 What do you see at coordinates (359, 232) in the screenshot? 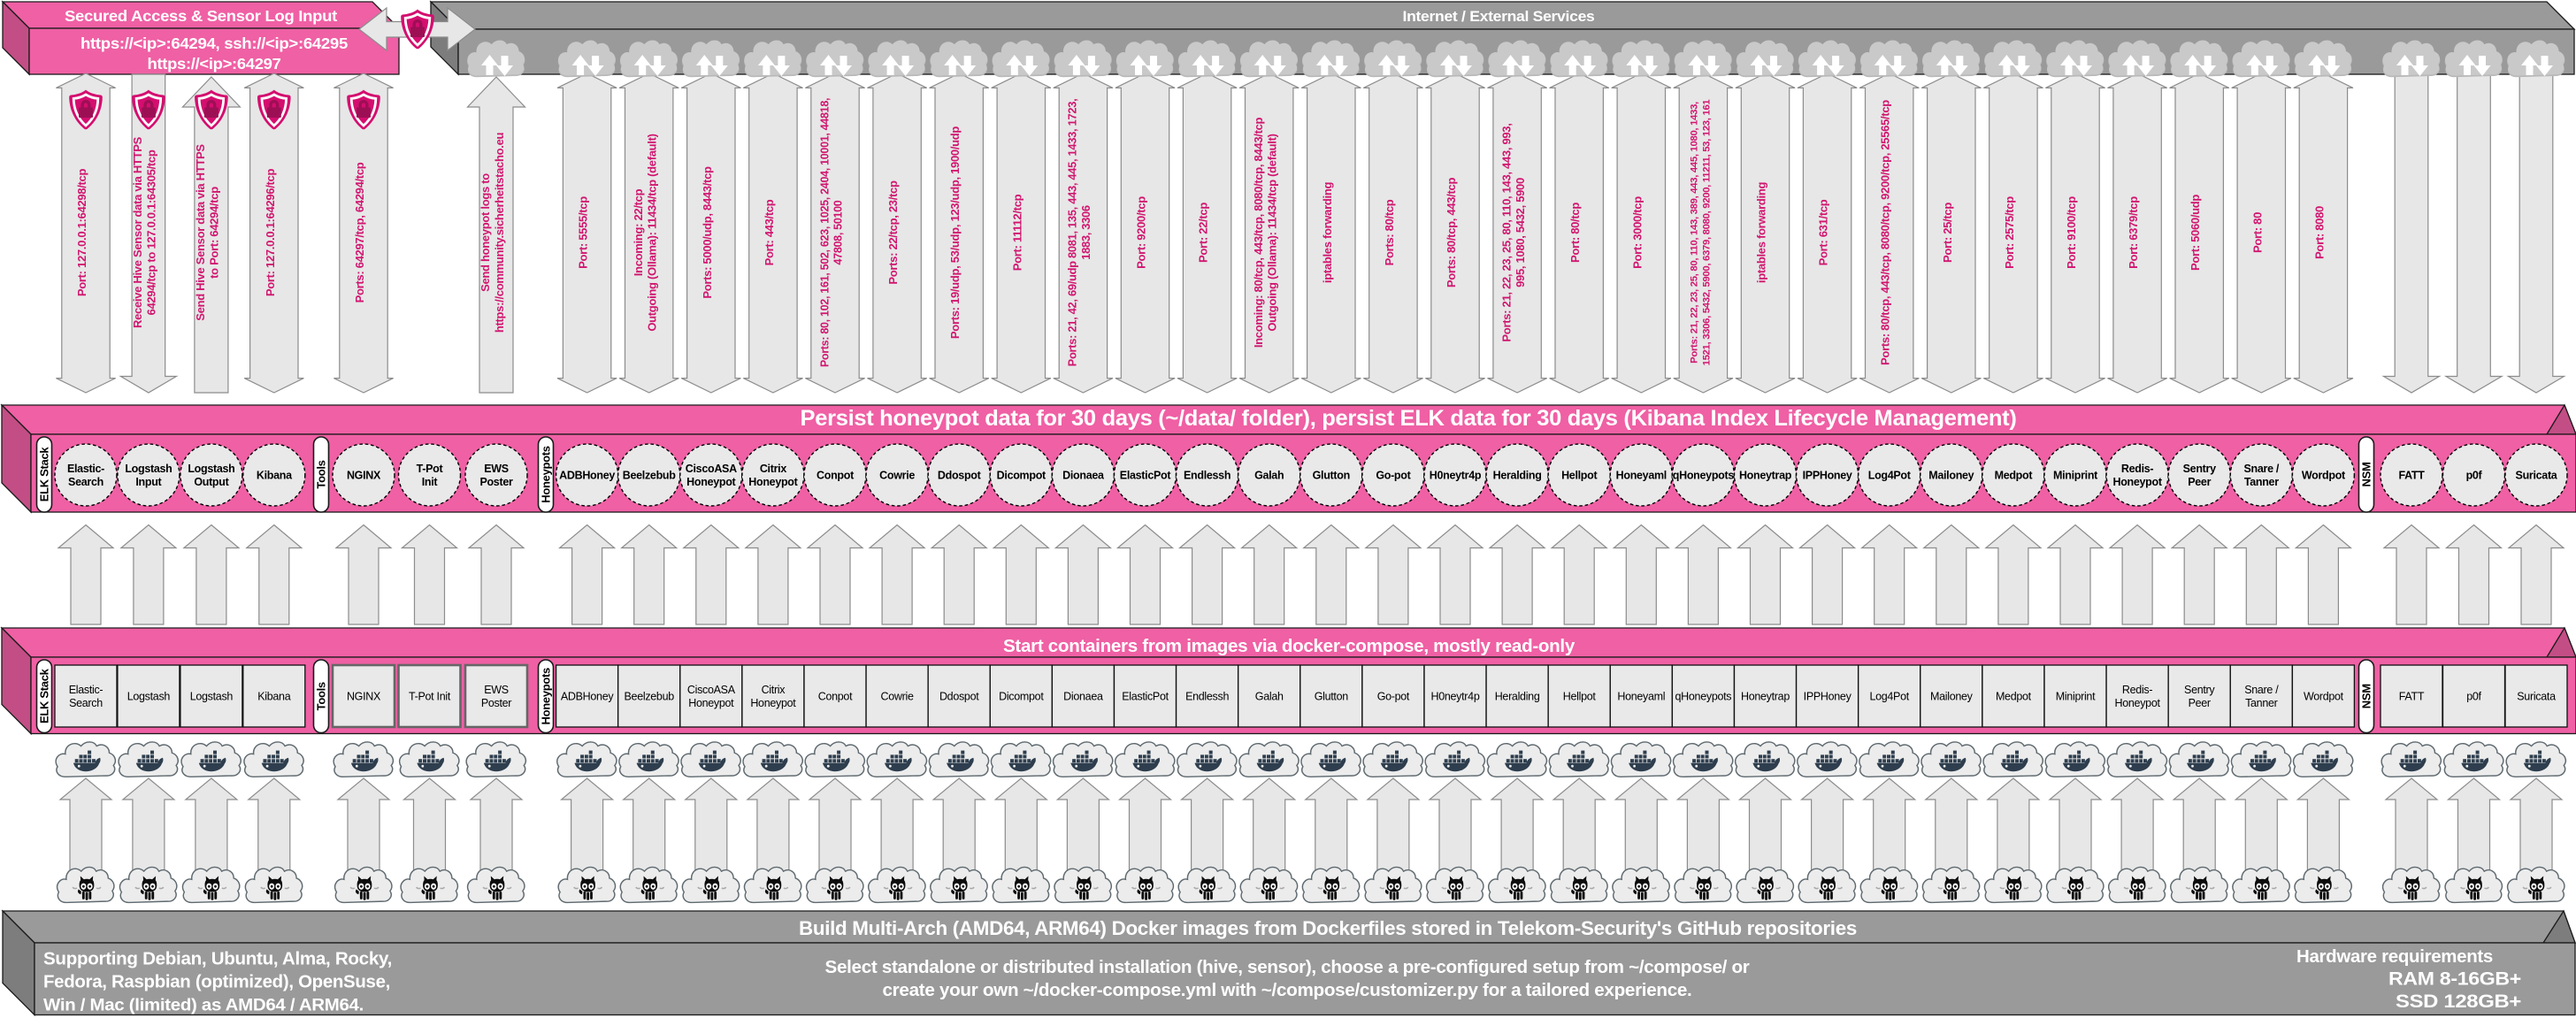
I see `svg-text: Ports: 64297/tcp, 64294/tcp` at bounding box center [359, 232].